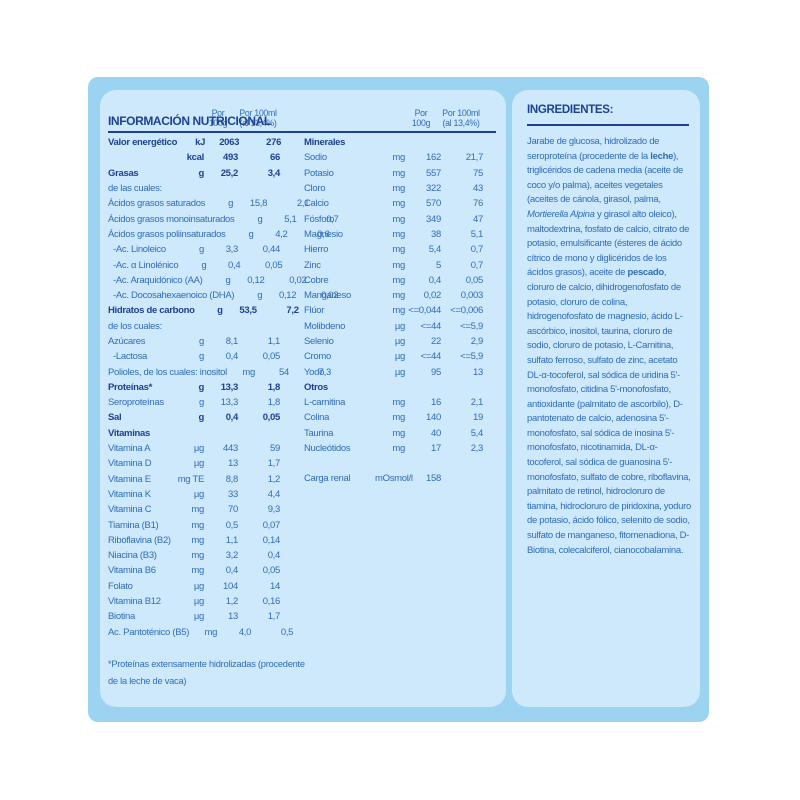 This screenshot has height=800, width=800. What do you see at coordinates (130, 464) in the screenshot?
I see `cell-label: Vitamina D` at bounding box center [130, 464].